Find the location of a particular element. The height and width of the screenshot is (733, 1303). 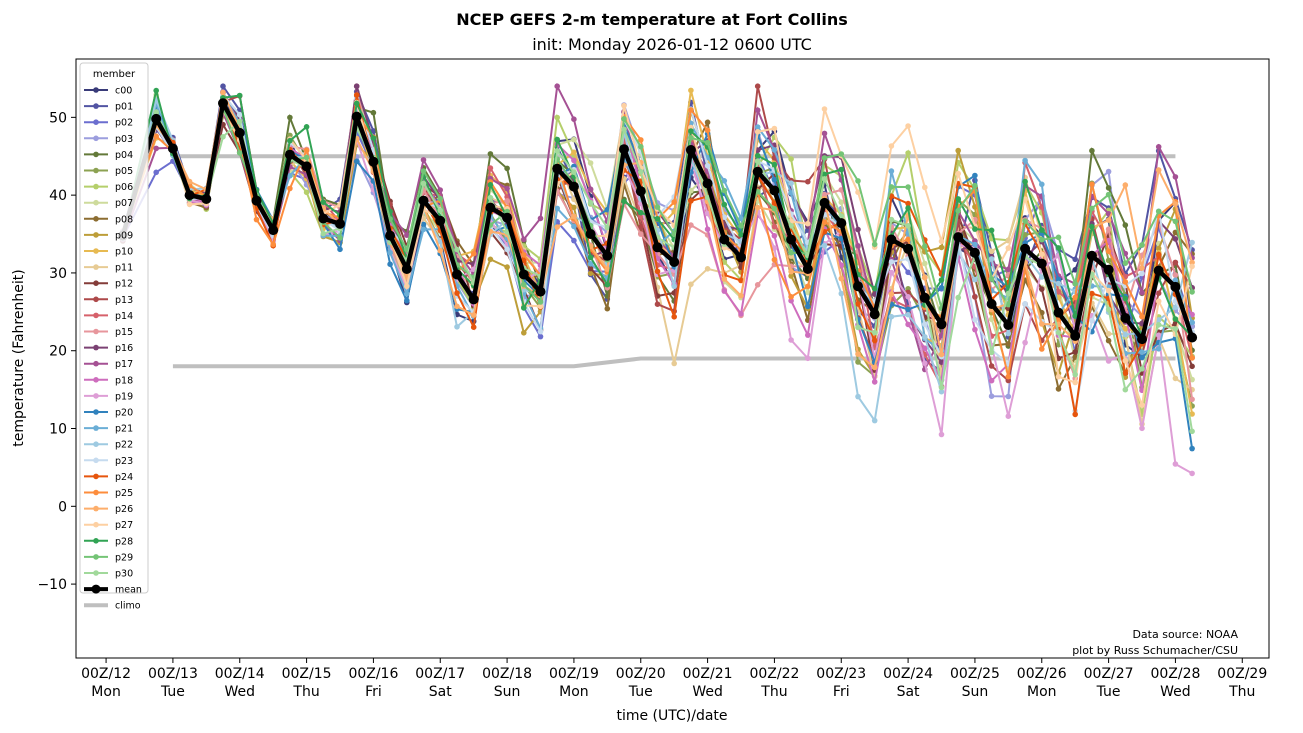

member-p12-point is located at coordinates (1192, 366).